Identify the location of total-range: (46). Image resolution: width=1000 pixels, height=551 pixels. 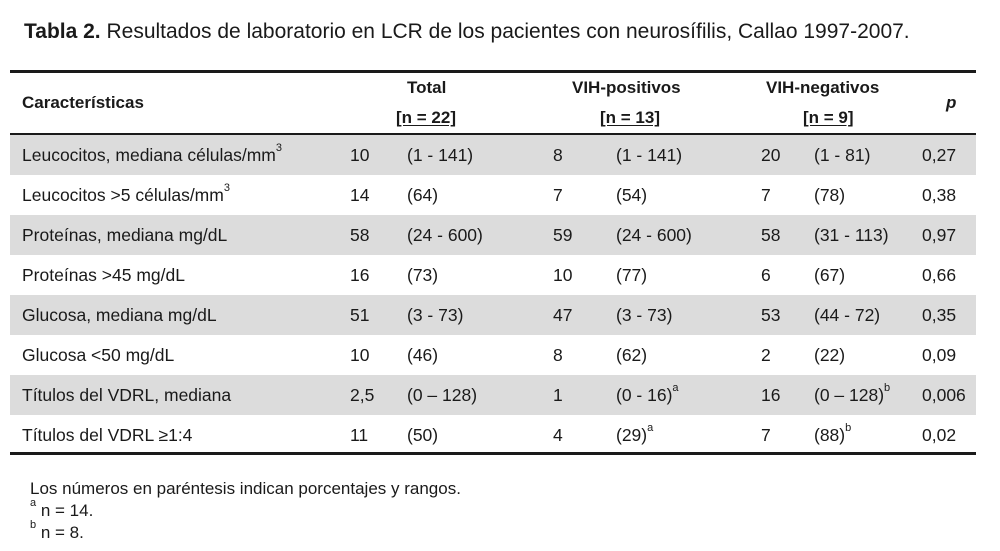
(422, 355).